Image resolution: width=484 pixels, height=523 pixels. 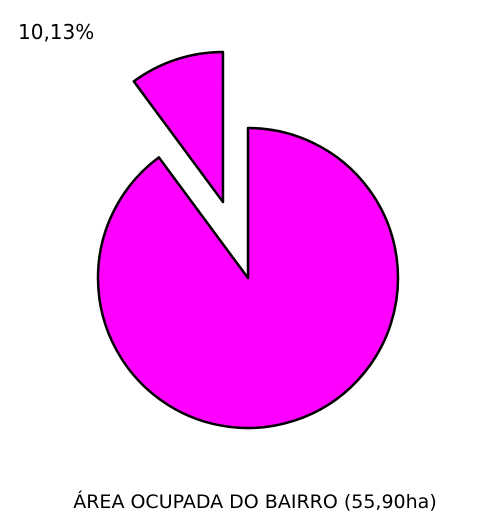 I want to click on chart-caption: ÁREA OCUPADA DO BAIRRO (55,90ha), so click(x=255, y=501).